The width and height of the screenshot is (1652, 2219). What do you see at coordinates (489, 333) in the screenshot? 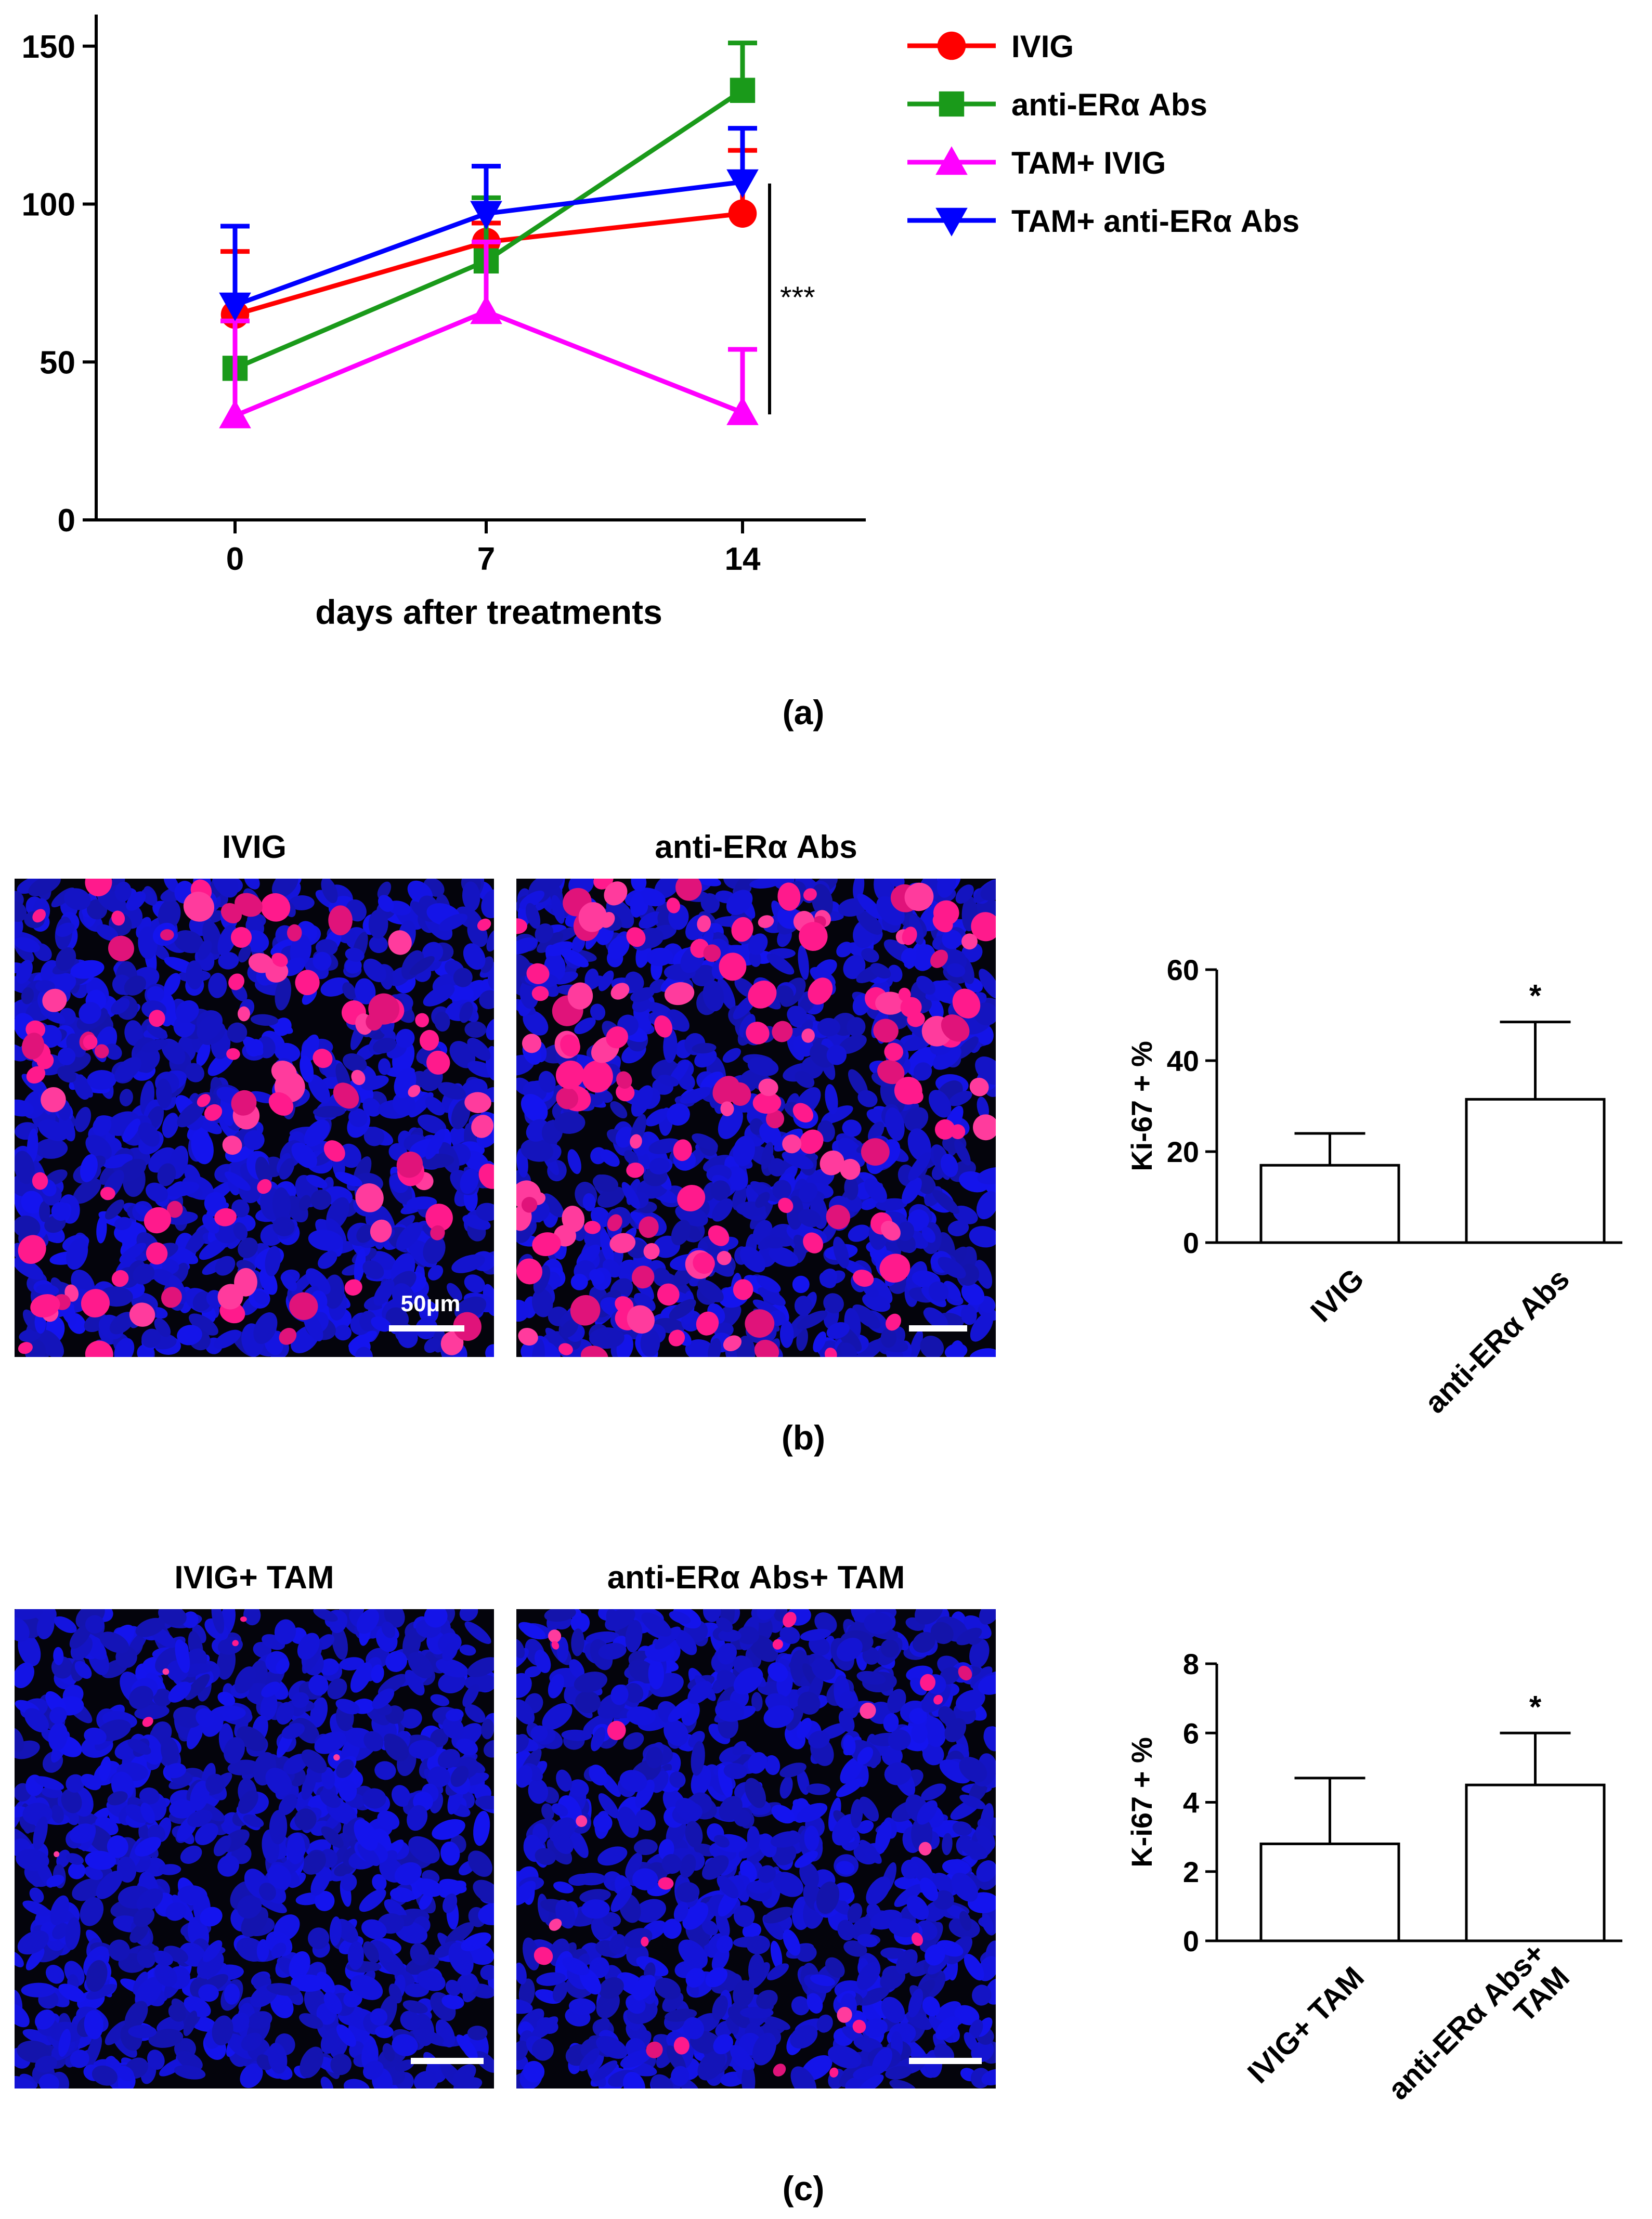
I see `series-tam-ivig` at bounding box center [489, 333].